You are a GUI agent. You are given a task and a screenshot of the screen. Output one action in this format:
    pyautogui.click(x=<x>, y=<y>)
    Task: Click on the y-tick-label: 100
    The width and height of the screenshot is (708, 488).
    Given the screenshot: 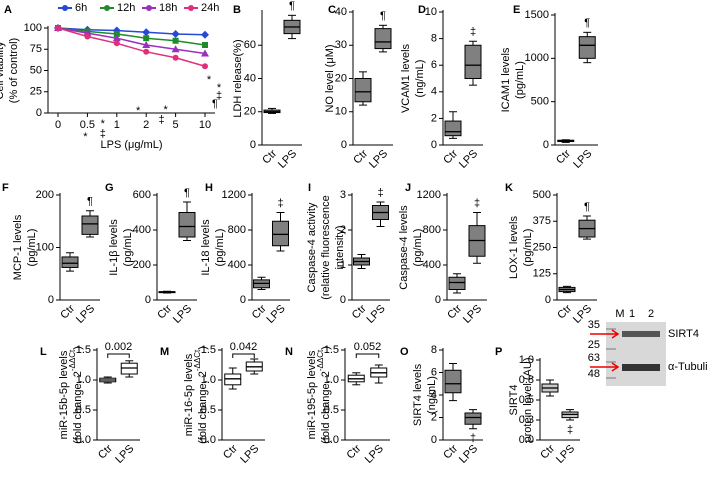 What is the action you would take?
    pyautogui.click(x=45, y=247)
    